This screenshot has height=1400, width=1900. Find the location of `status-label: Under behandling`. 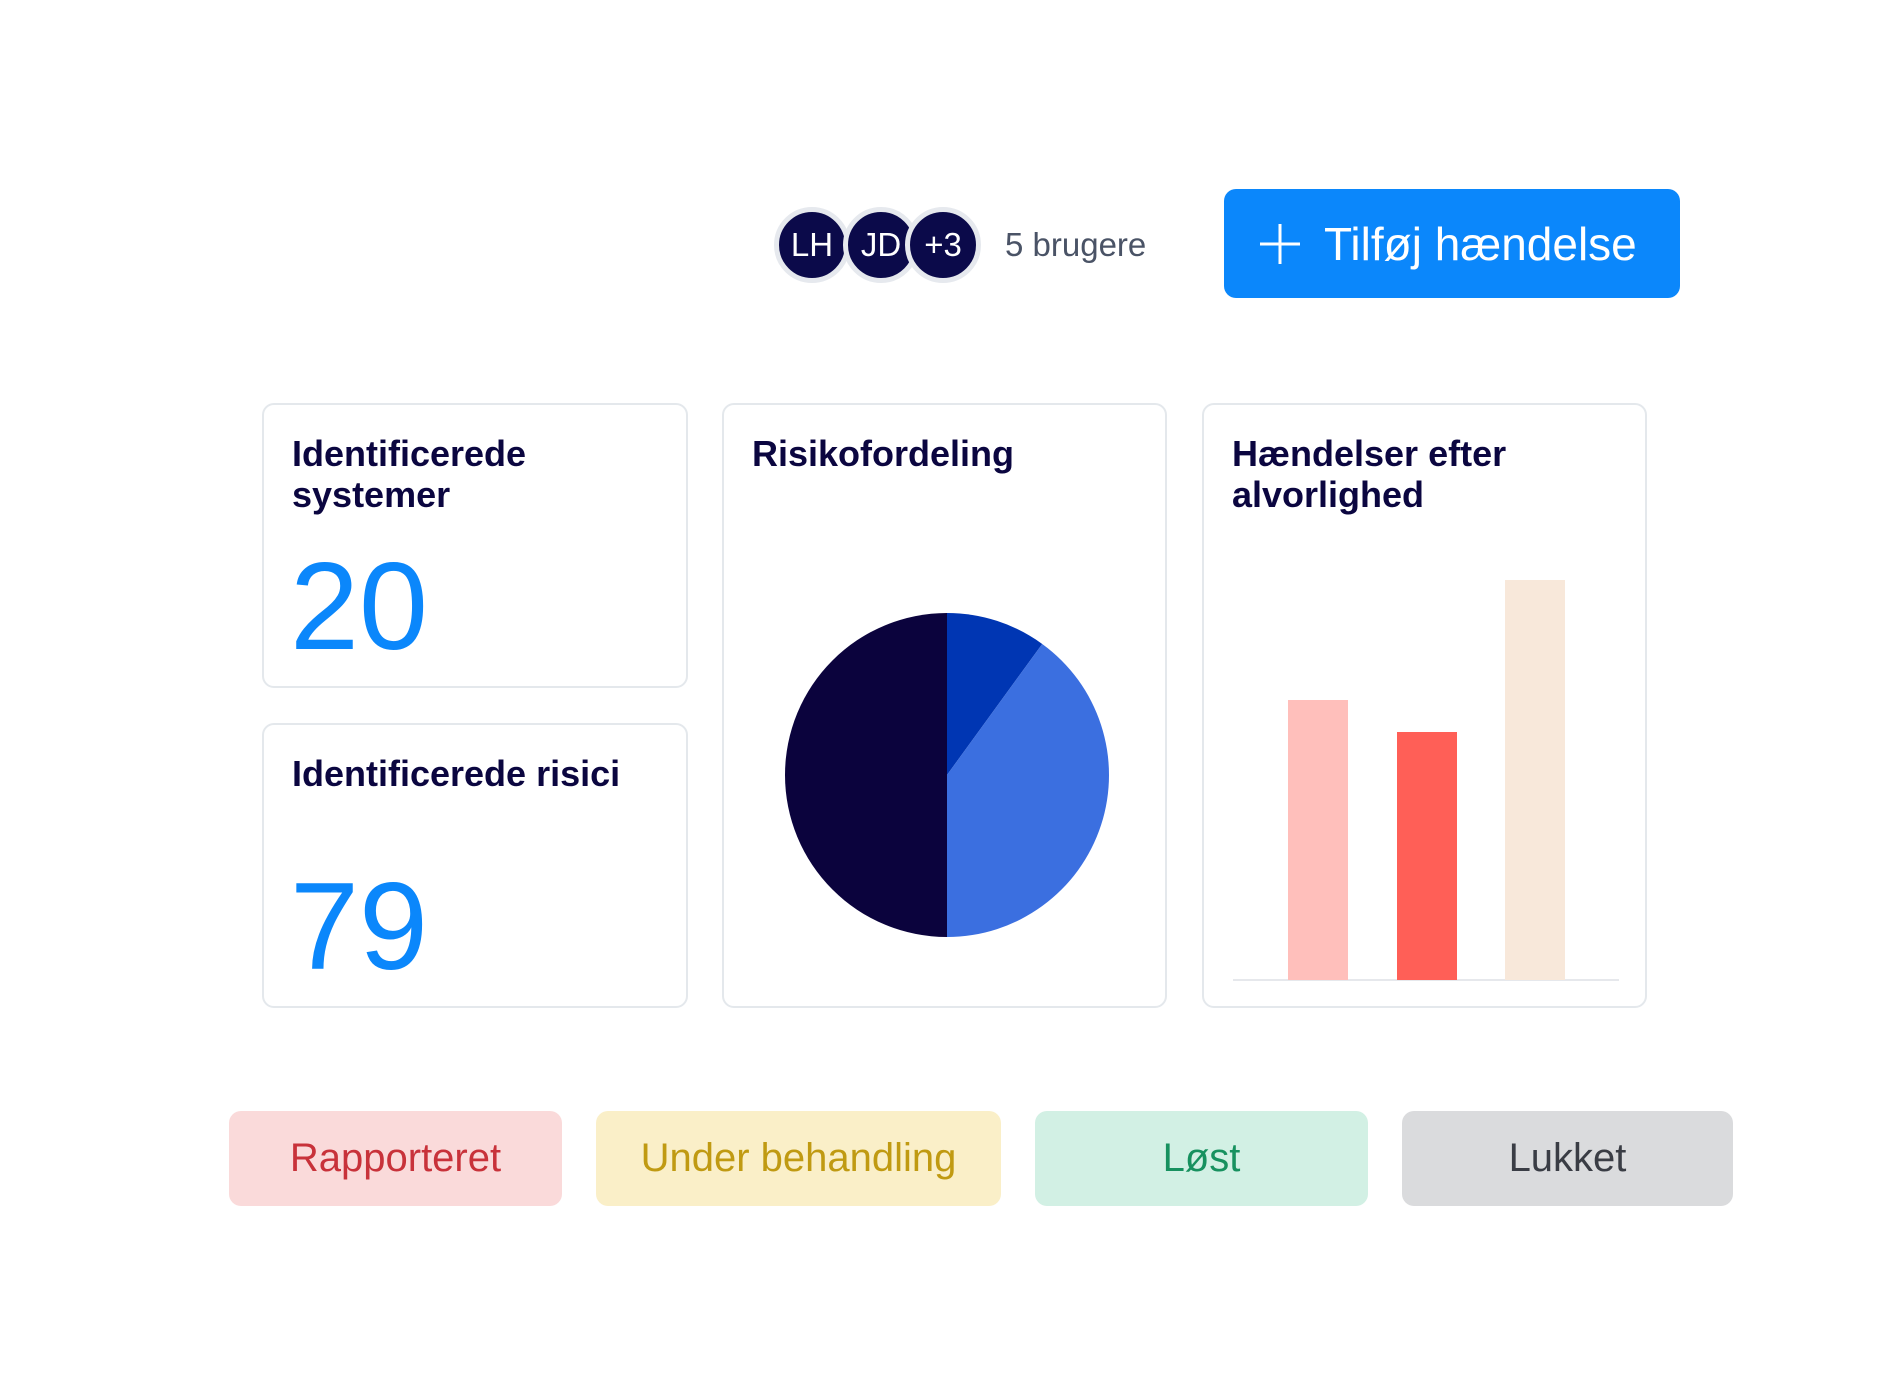

status-label: Under behandling is located at coordinates (798, 1158).